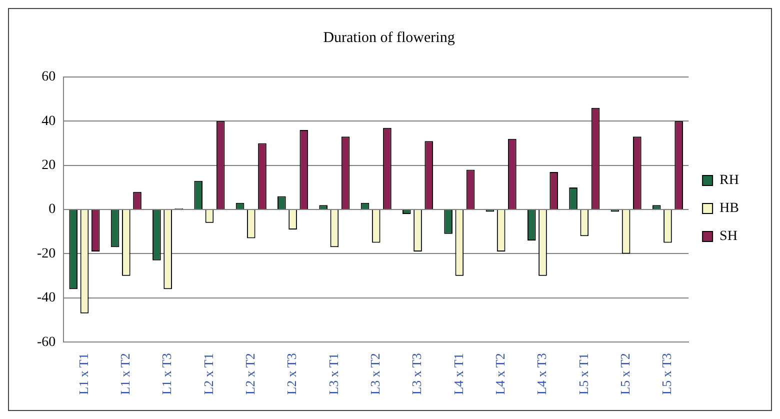 The width and height of the screenshot is (780, 419). Describe the element at coordinates (389, 38) in the screenshot. I see `chart-title: Duration of flowering` at that location.